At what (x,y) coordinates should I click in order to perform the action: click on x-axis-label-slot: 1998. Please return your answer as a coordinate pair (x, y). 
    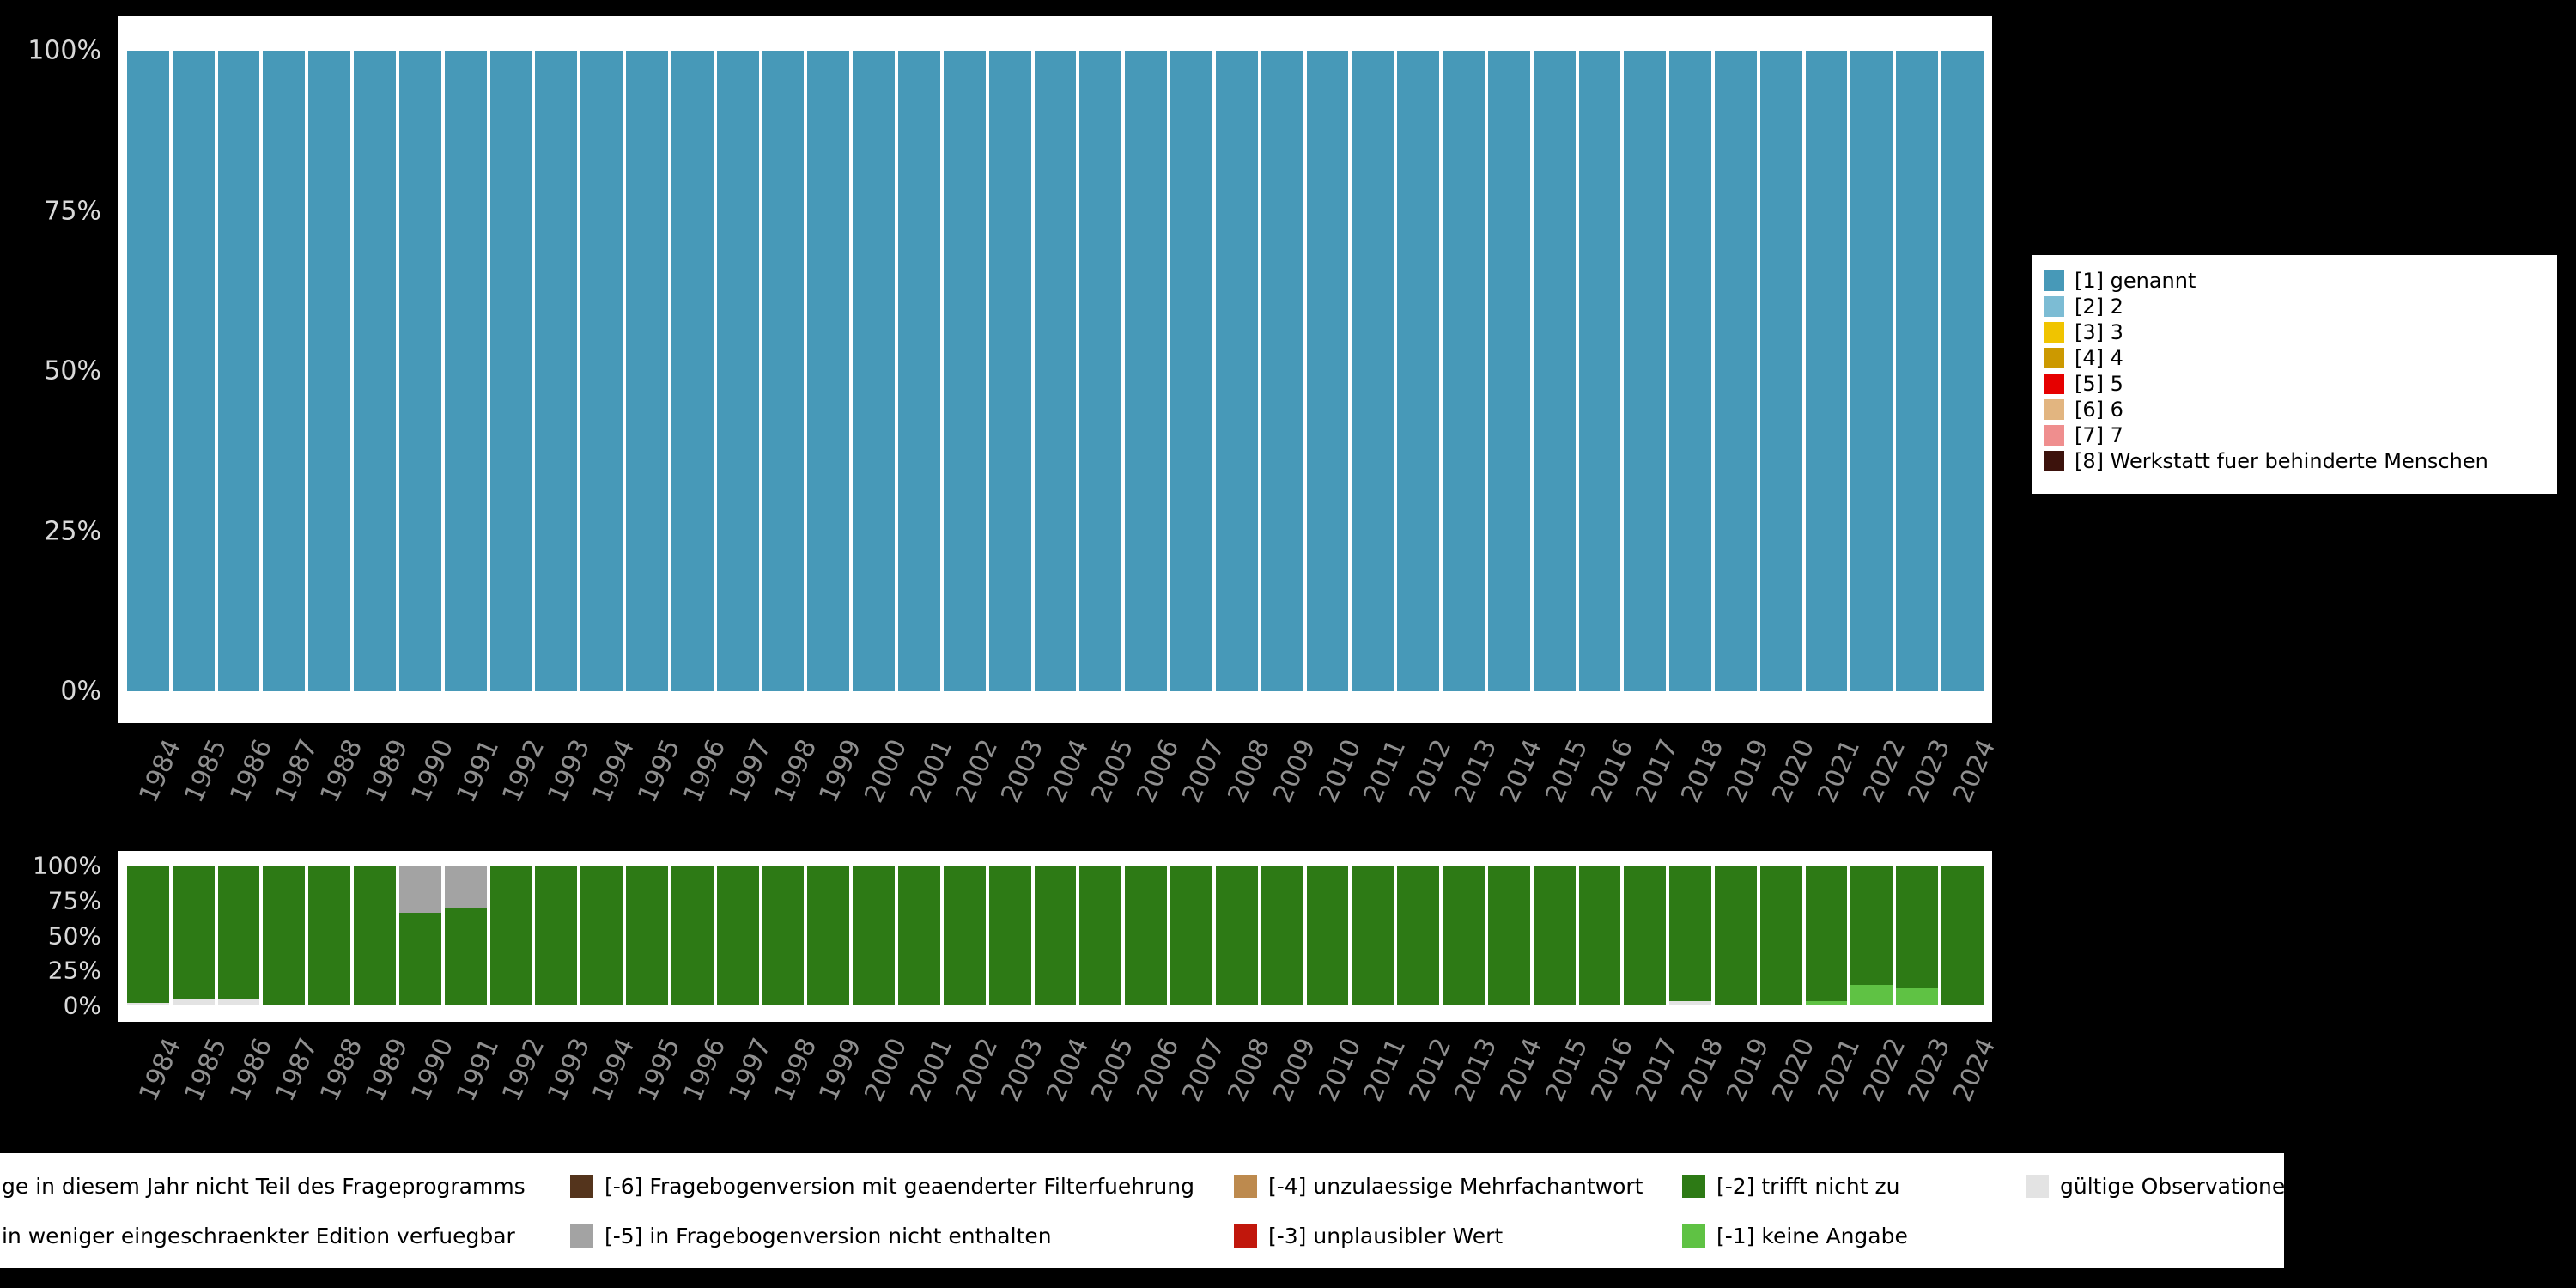
    Looking at the image, I should click on (792, 1081).